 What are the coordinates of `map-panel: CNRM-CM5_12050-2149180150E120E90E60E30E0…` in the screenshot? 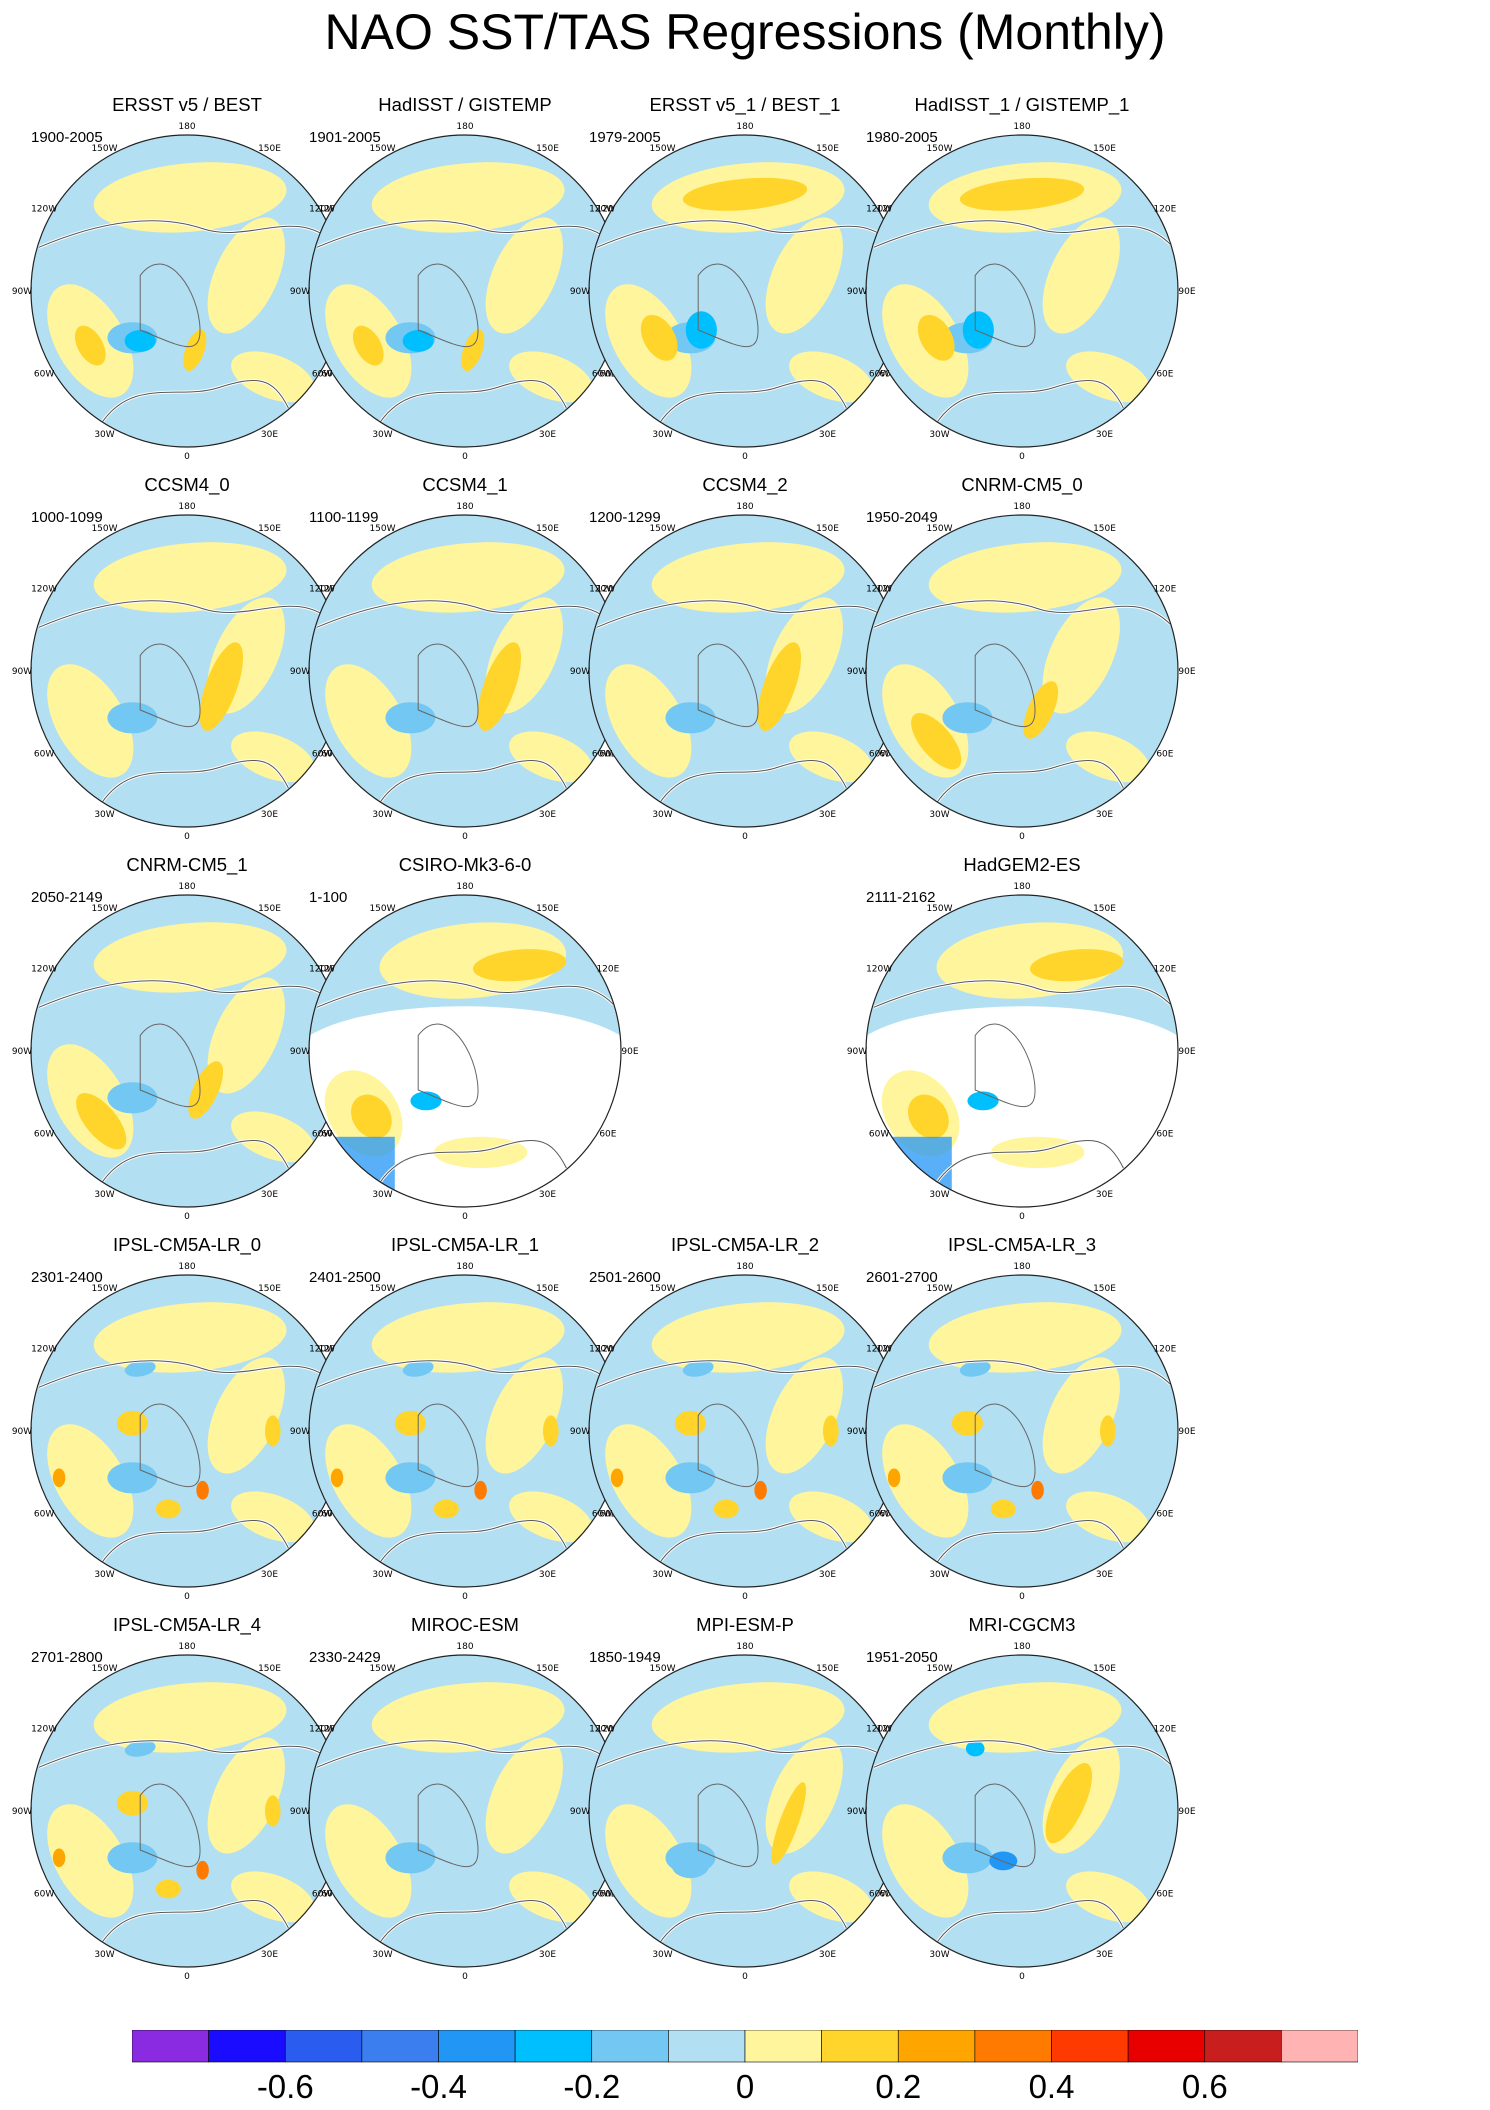 It's located at (186, 1038).